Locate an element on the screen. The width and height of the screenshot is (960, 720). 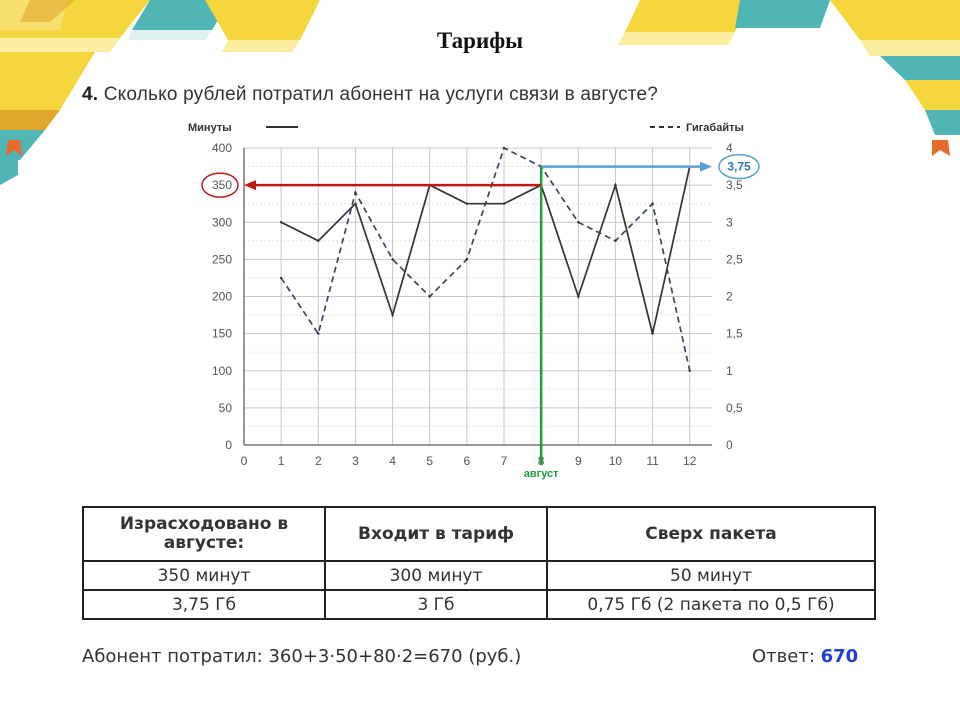
table-header: Израсходовано в августе: is located at coordinates (204, 534).